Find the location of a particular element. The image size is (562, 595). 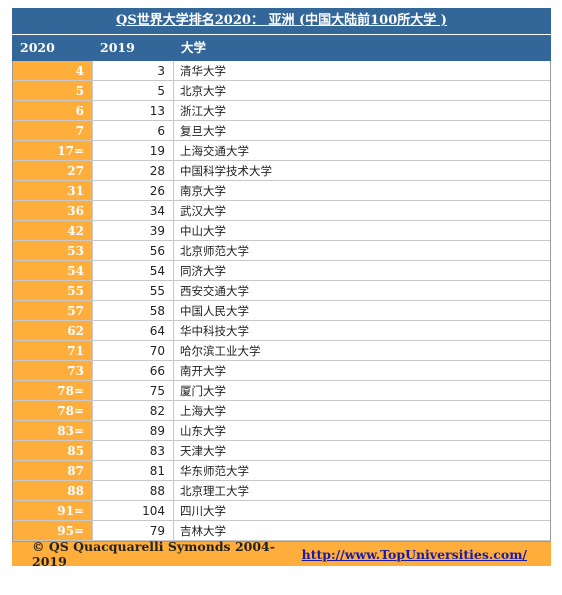

rank-2019-cell: 88 is located at coordinates (133, 490).